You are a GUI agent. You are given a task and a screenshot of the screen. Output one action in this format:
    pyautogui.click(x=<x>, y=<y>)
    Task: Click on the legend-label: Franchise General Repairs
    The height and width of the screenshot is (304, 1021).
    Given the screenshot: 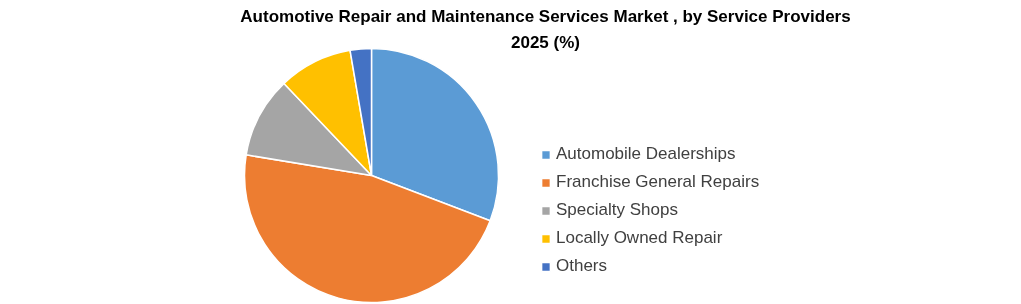 What is the action you would take?
    pyautogui.click(x=658, y=182)
    